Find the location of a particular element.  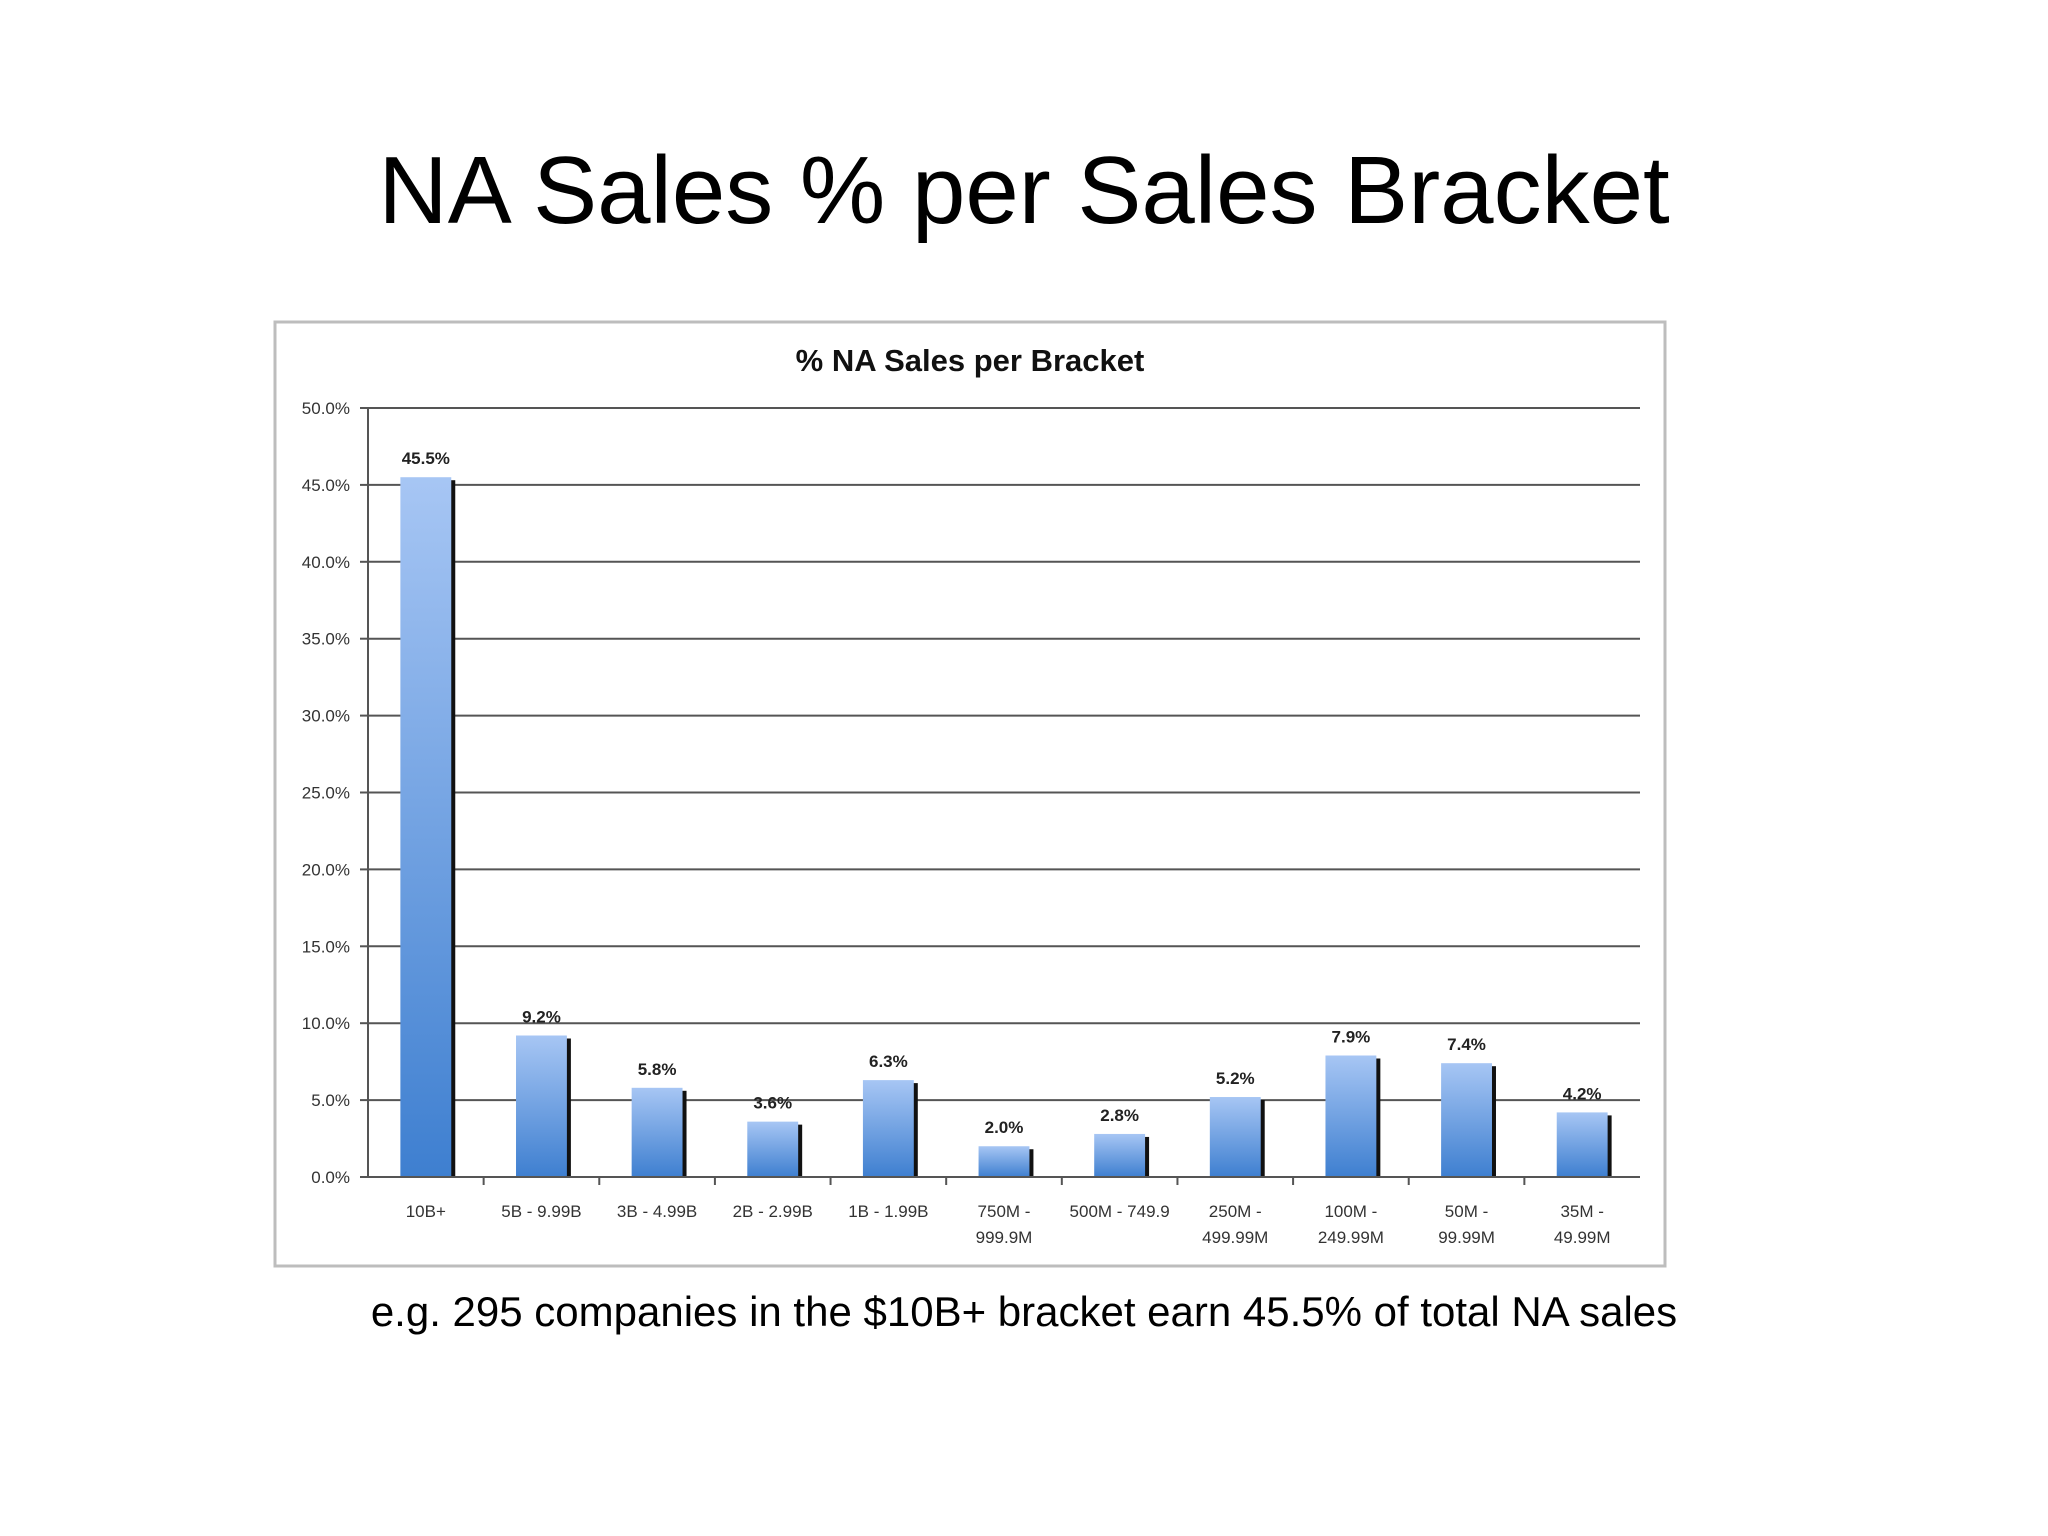

x-tick-label: 499.99M is located at coordinates (1235, 1237).